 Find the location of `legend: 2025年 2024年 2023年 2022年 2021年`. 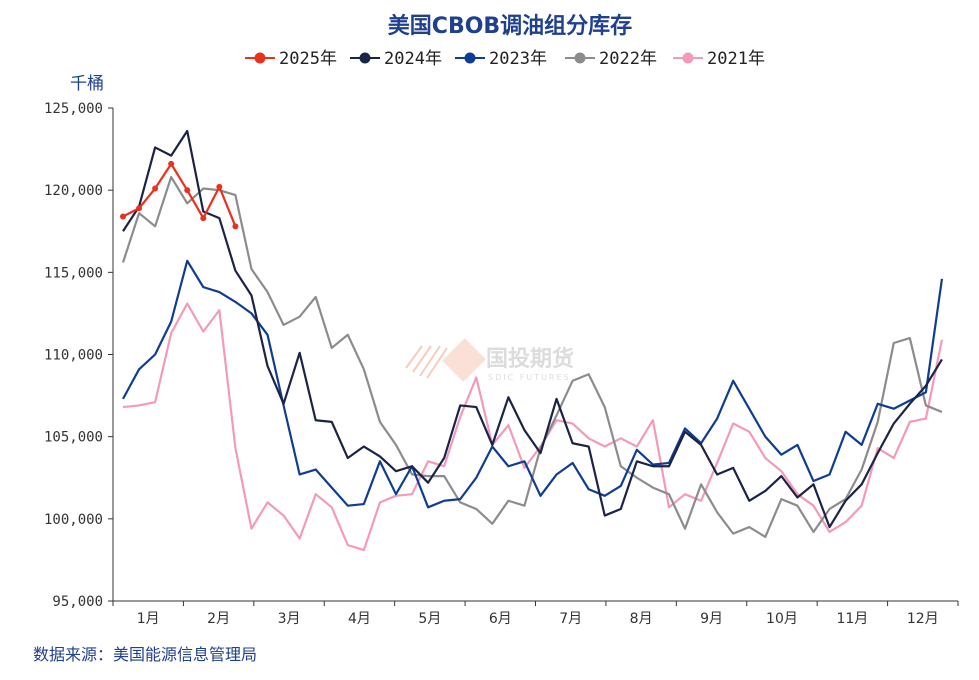

legend: 2025年 2024年 2023年 2022年 2021年 is located at coordinates (505, 59).